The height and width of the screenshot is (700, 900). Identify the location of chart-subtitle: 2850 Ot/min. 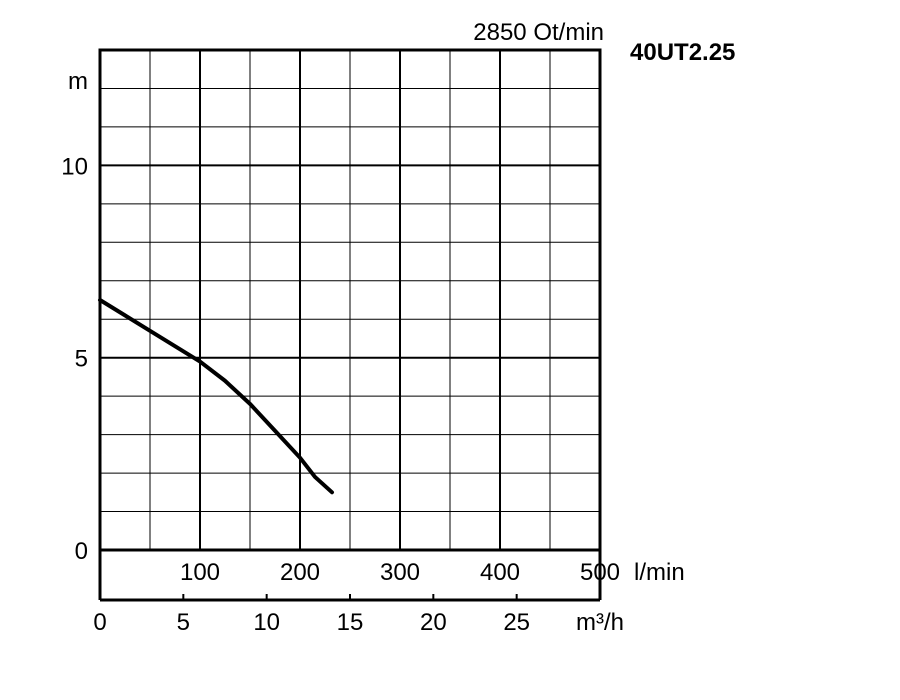
(538, 32).